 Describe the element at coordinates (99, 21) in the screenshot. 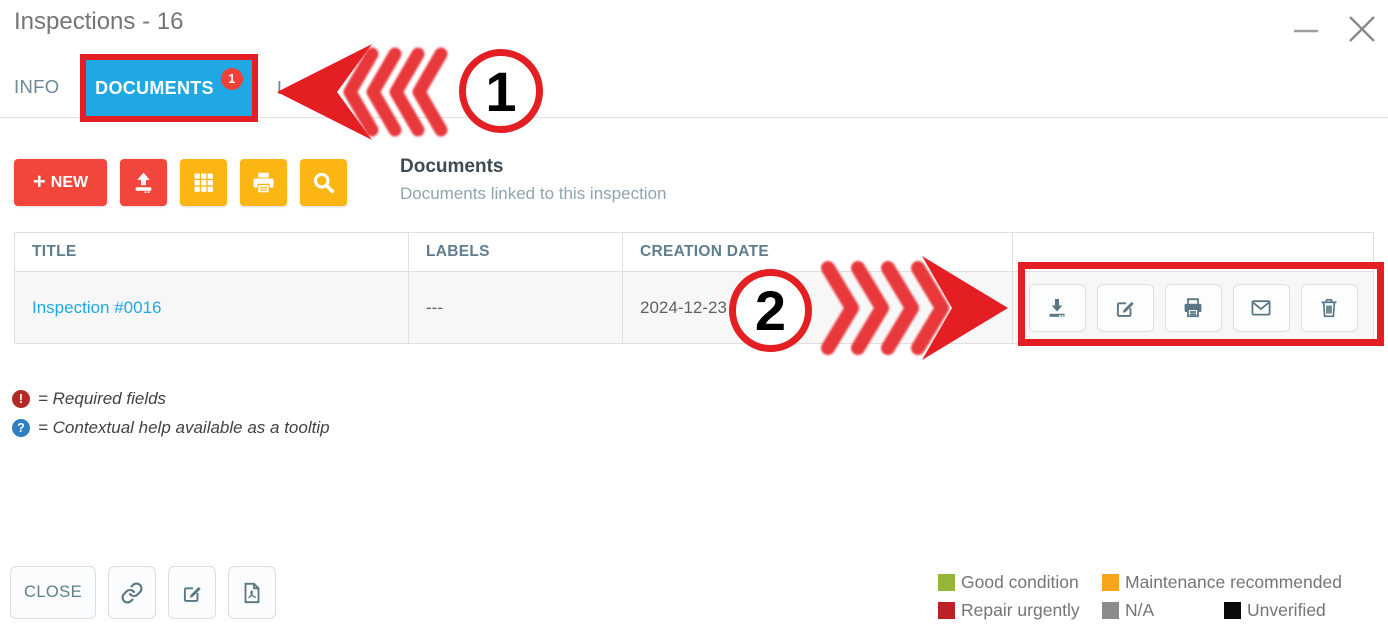

I see `page-title: Inspections - 16` at that location.